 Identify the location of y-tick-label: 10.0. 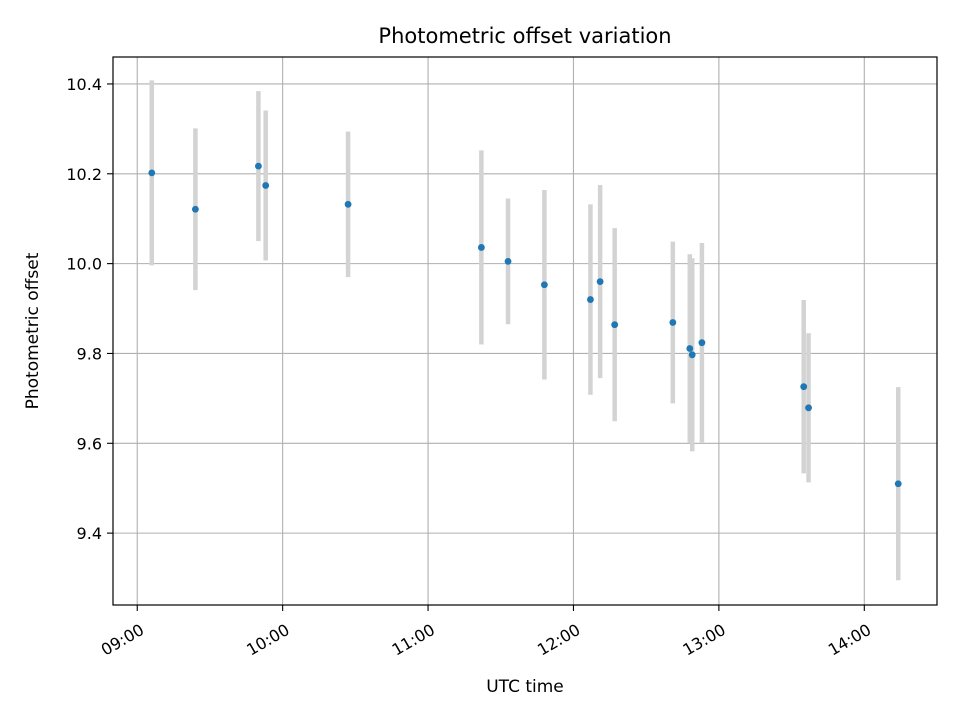
(84, 264).